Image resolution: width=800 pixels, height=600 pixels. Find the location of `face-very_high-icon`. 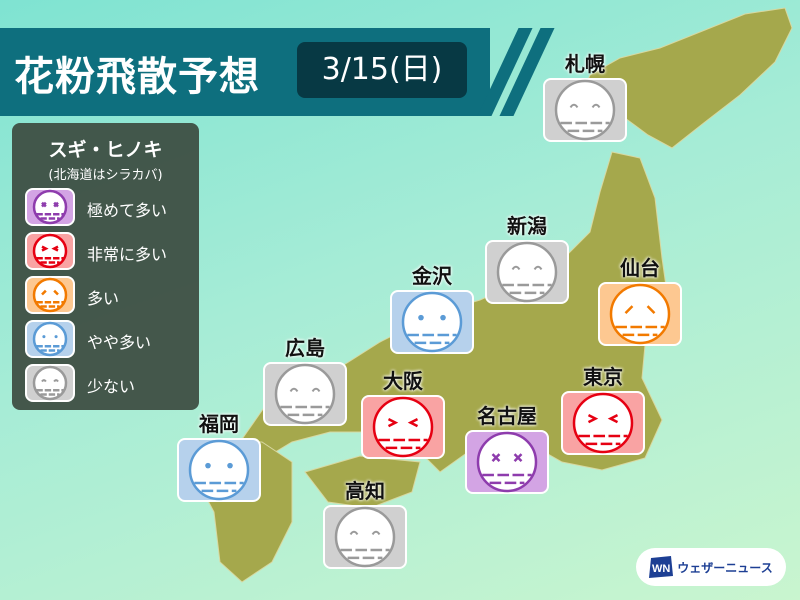

face-very_high-icon is located at coordinates (50, 253).